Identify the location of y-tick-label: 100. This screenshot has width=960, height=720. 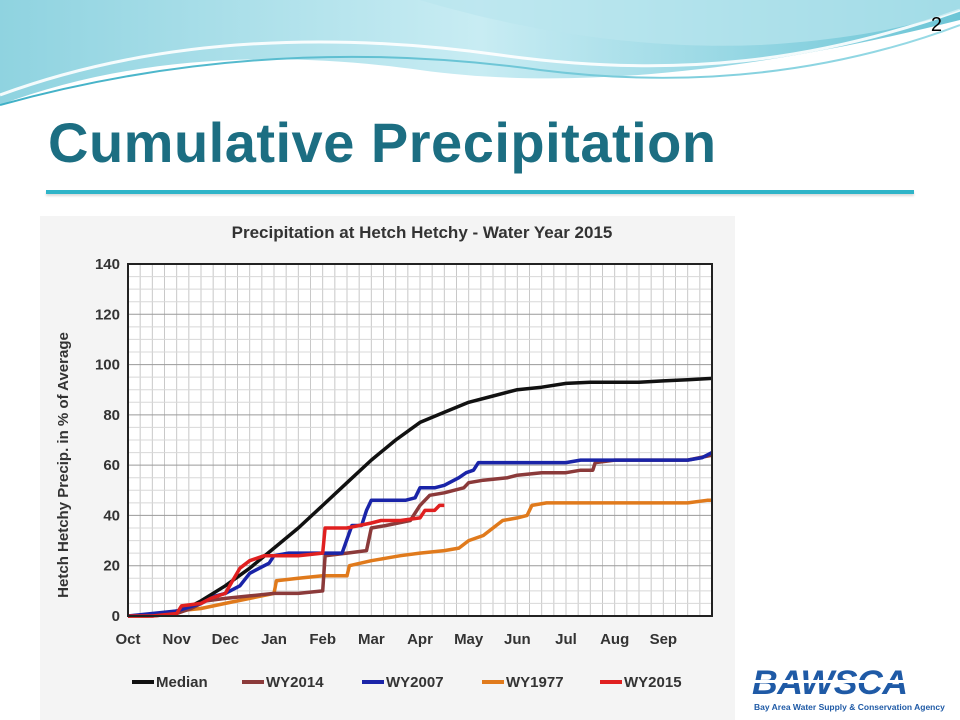
(107, 365).